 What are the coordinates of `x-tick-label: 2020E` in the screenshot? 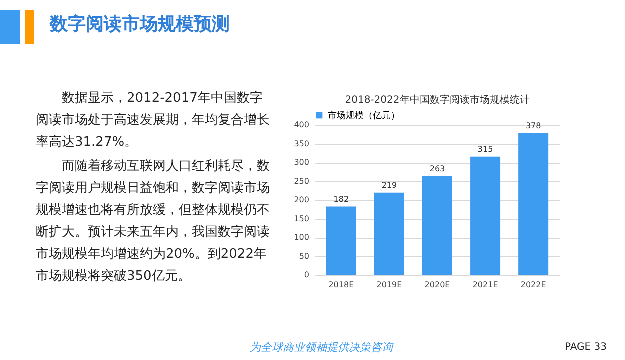 It's located at (437, 285).